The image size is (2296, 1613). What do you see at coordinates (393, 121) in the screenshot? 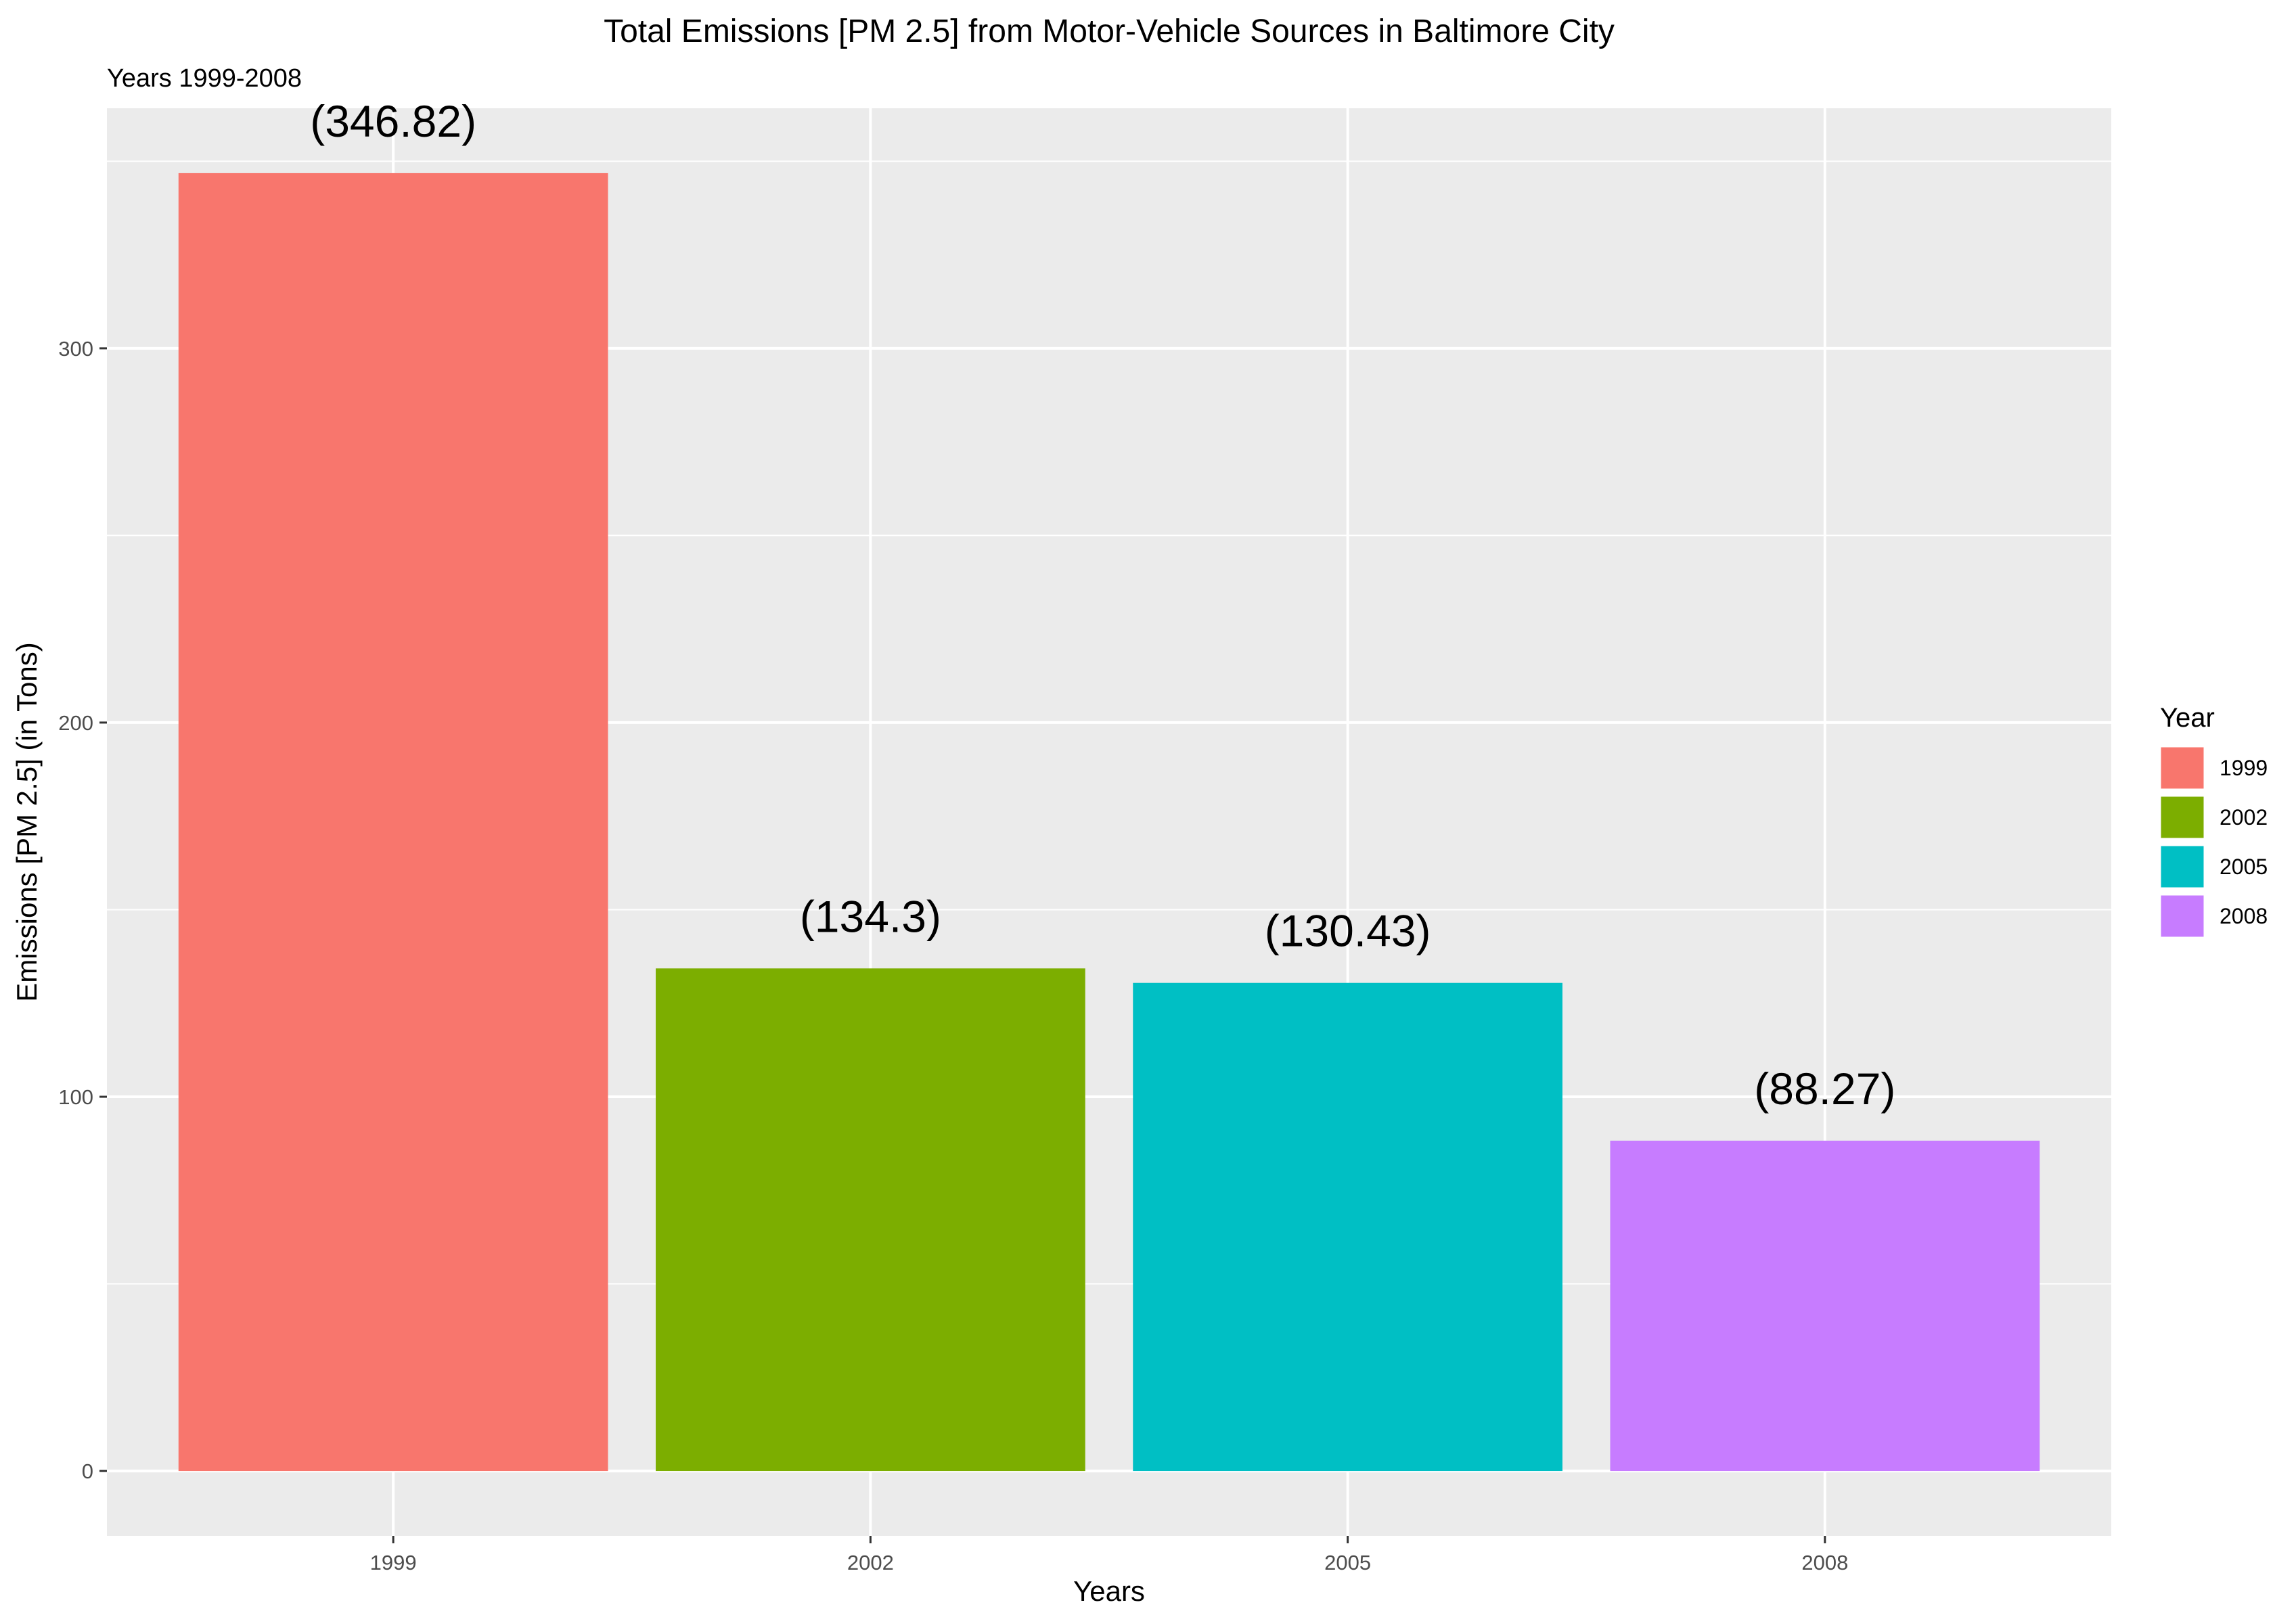
I see `data-label-1999: (346.82)` at bounding box center [393, 121].